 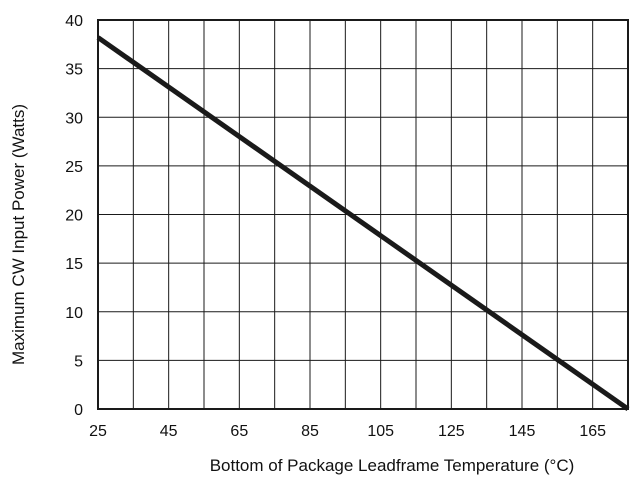 I want to click on y-tick-labels: 0 5 10 15 20 25 30 35 40, so click(x=74, y=216).